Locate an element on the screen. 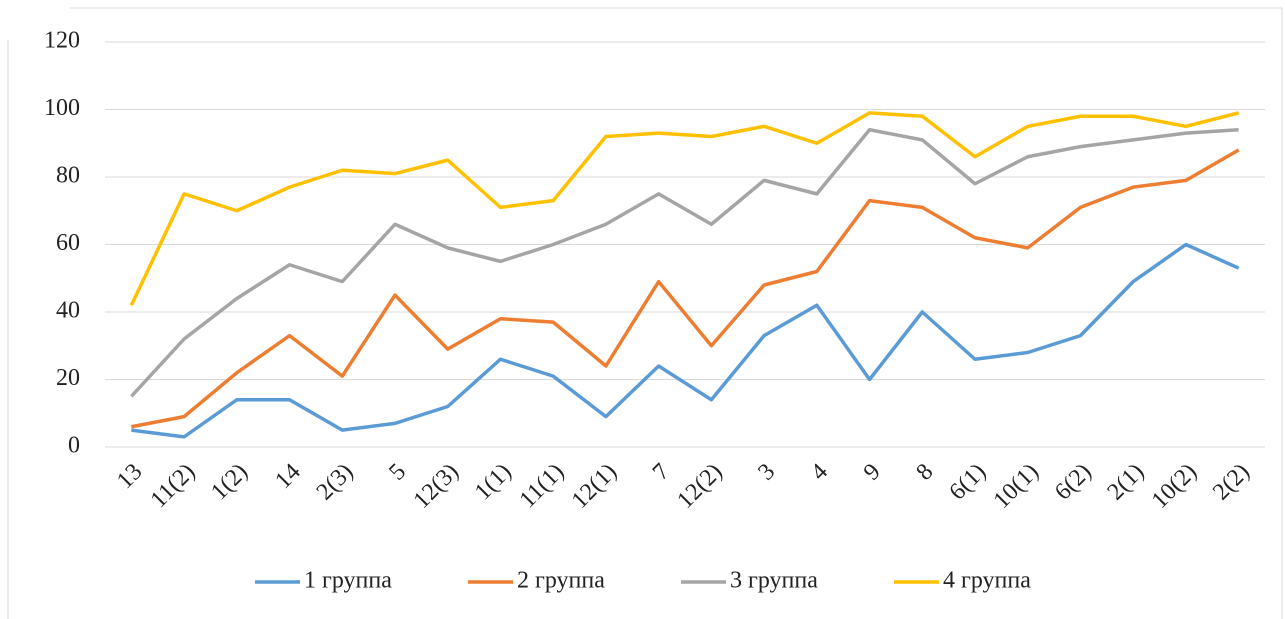  x-tick-label: 6(2) is located at coordinates (1073, 482).